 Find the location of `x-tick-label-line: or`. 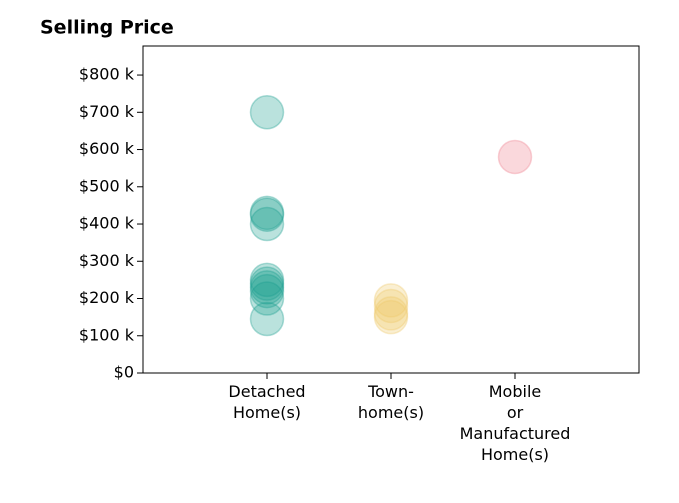

x-tick-label-line: or is located at coordinates (515, 412).